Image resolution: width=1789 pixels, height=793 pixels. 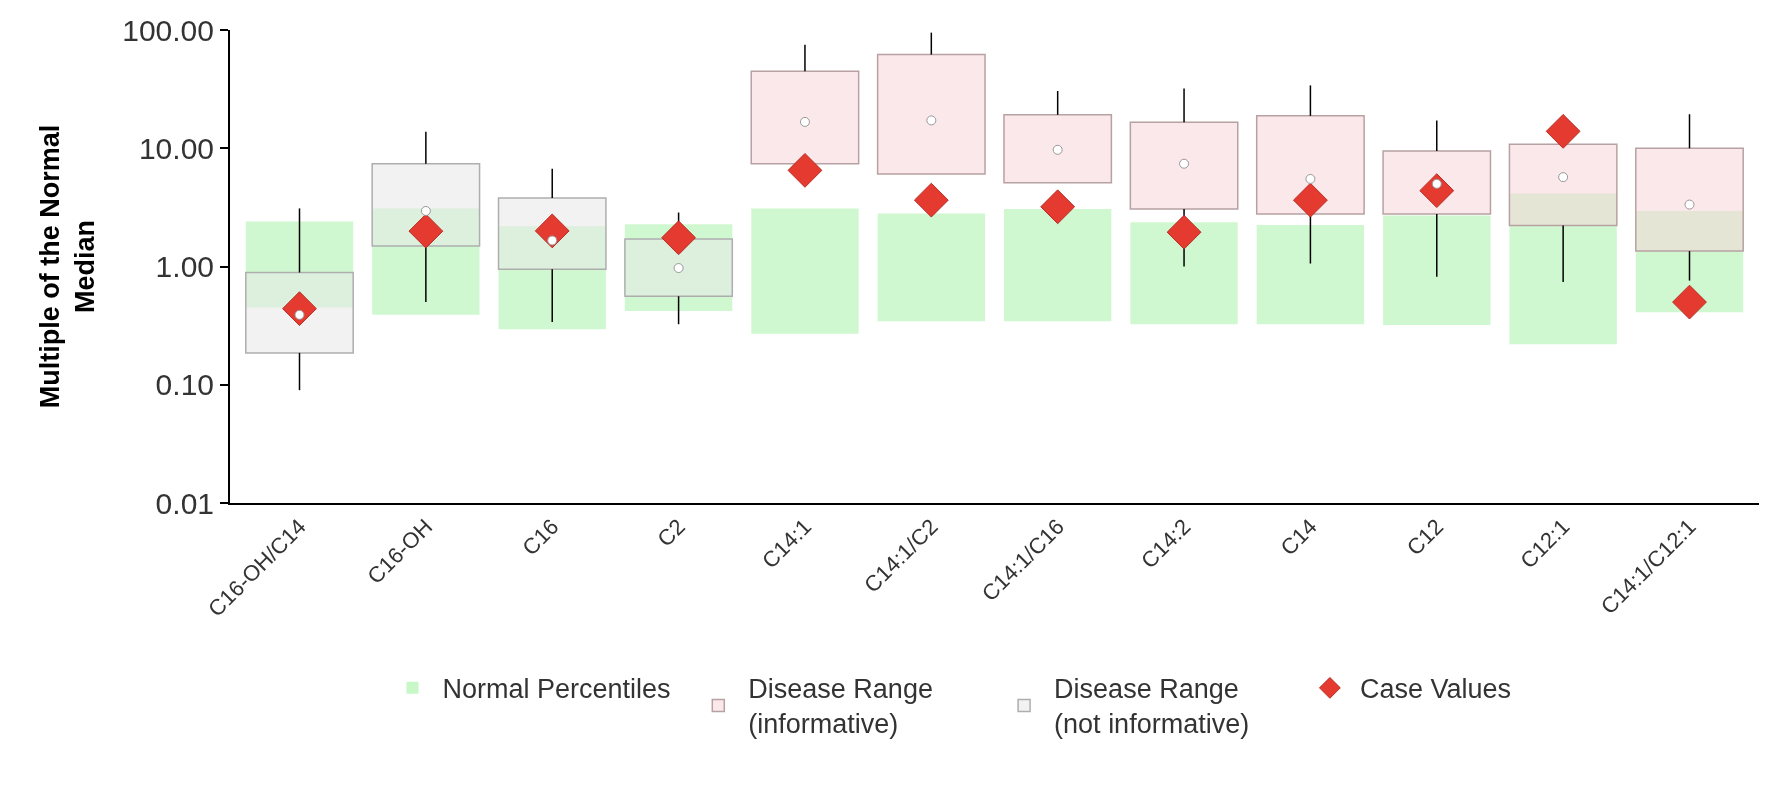 I want to click on y-axis-title: Multiple of the Normal Median, so click(x=67, y=266).